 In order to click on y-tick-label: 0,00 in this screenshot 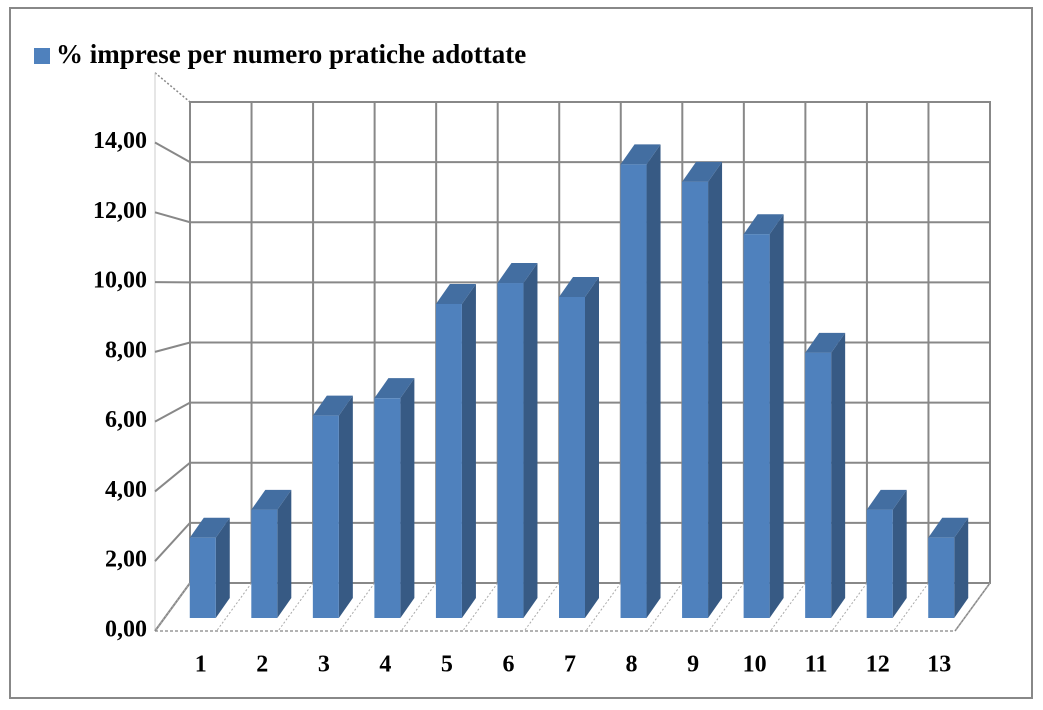, I will do `click(126, 630)`.